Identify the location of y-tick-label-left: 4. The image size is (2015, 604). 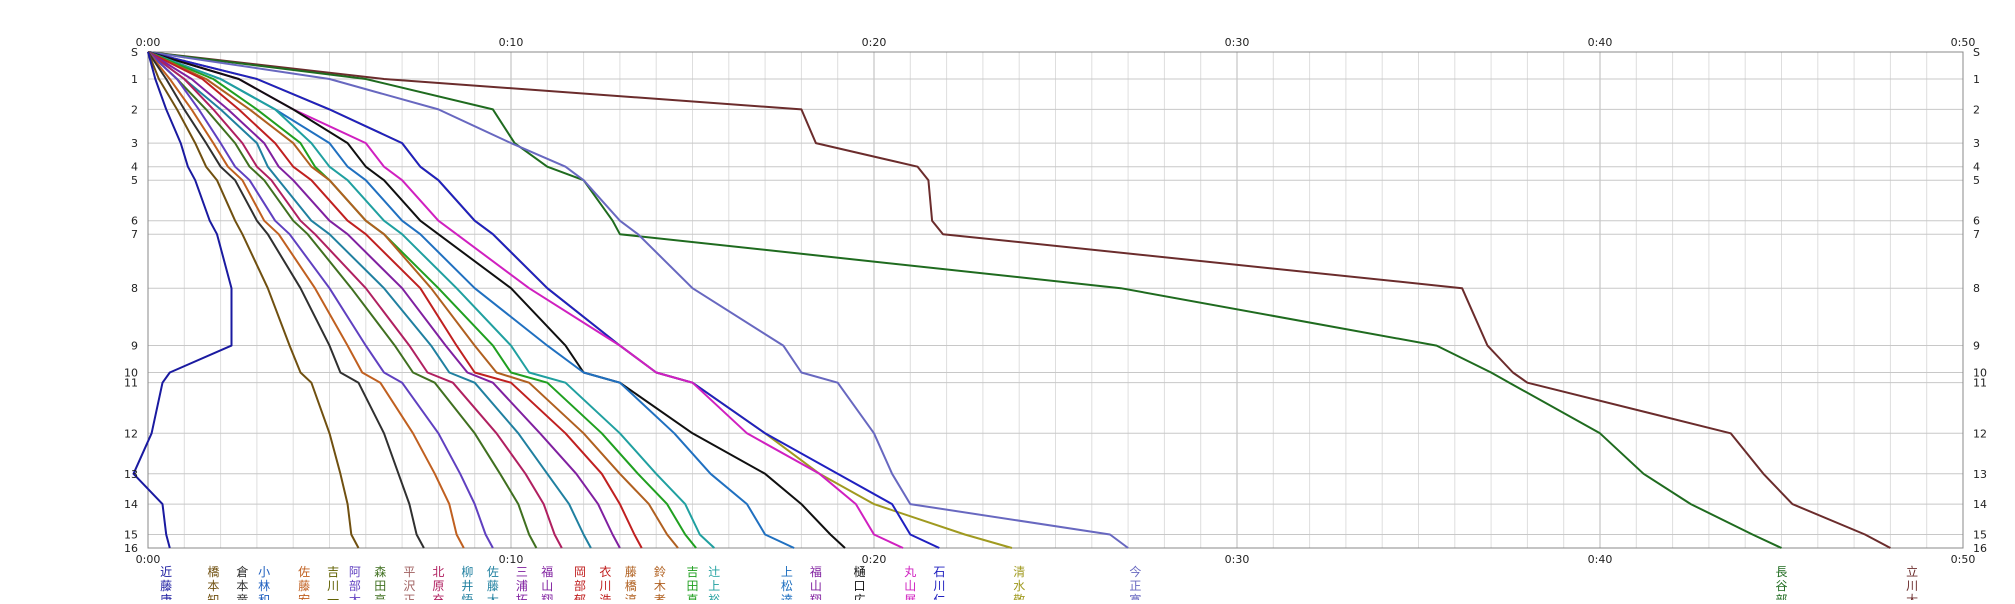
(134, 167).